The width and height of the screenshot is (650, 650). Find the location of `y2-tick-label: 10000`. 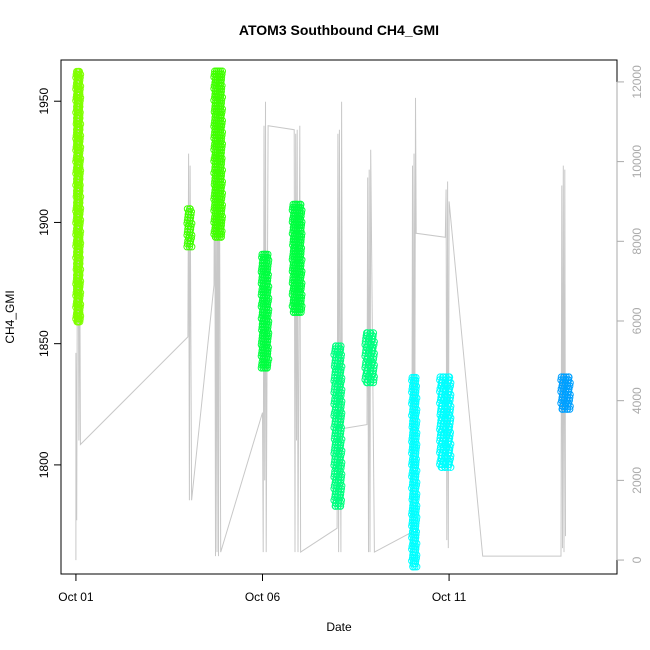

y2-tick-label: 10000 is located at coordinates (637, 162).